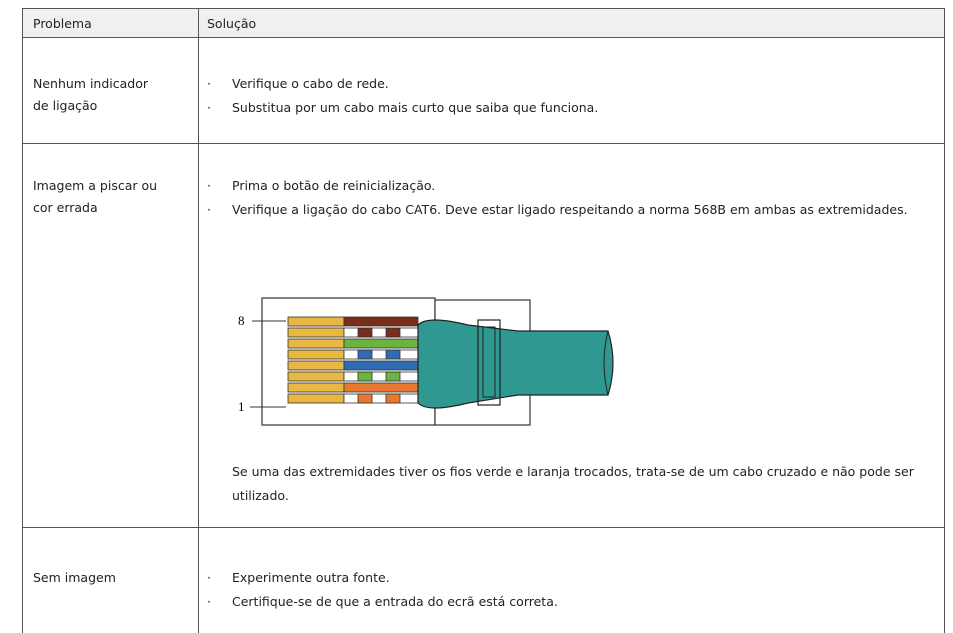  I want to click on header-row, so click(483, 23).